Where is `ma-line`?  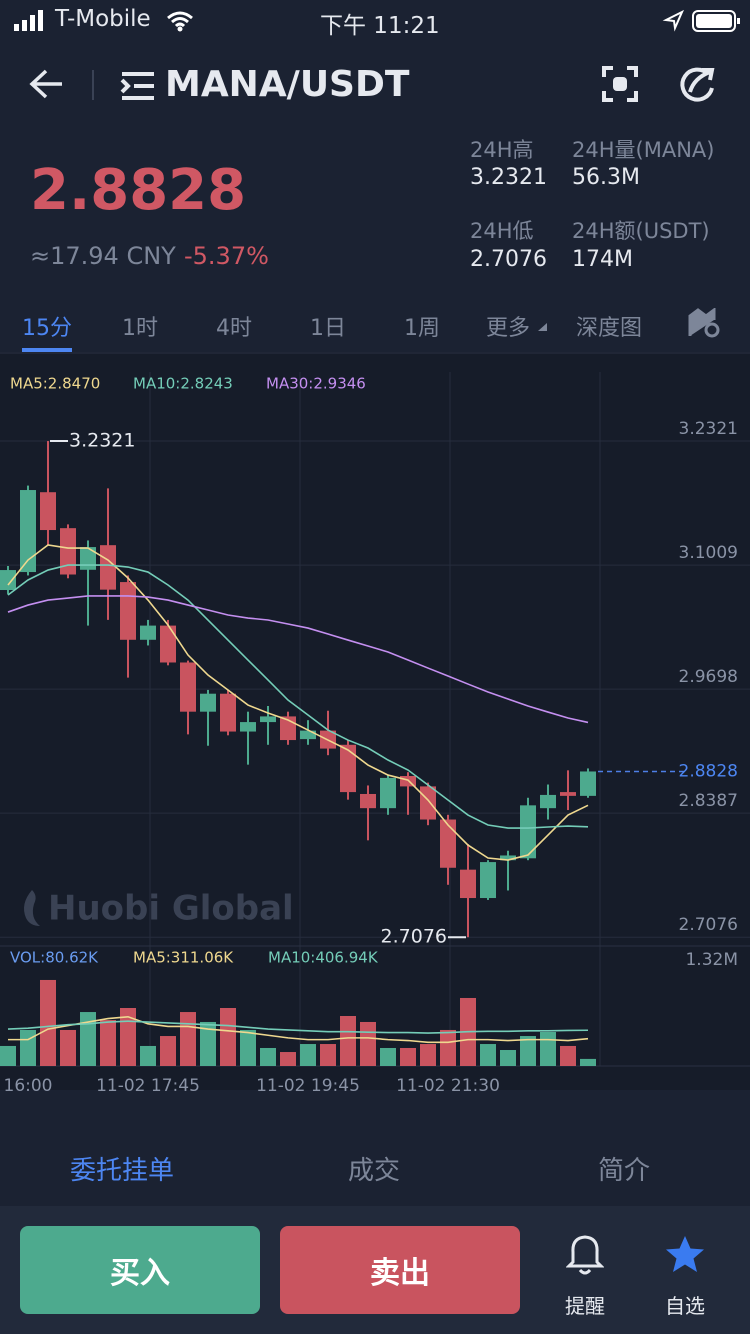 ma-line is located at coordinates (298, 659).